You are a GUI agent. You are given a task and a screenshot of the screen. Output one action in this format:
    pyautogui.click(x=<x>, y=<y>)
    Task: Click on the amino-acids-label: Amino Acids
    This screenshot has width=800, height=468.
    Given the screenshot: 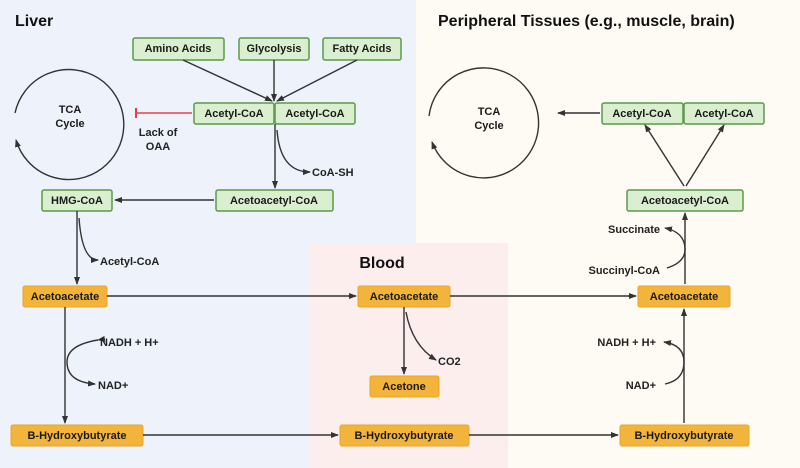 What is the action you would take?
    pyautogui.click(x=178, y=49)
    